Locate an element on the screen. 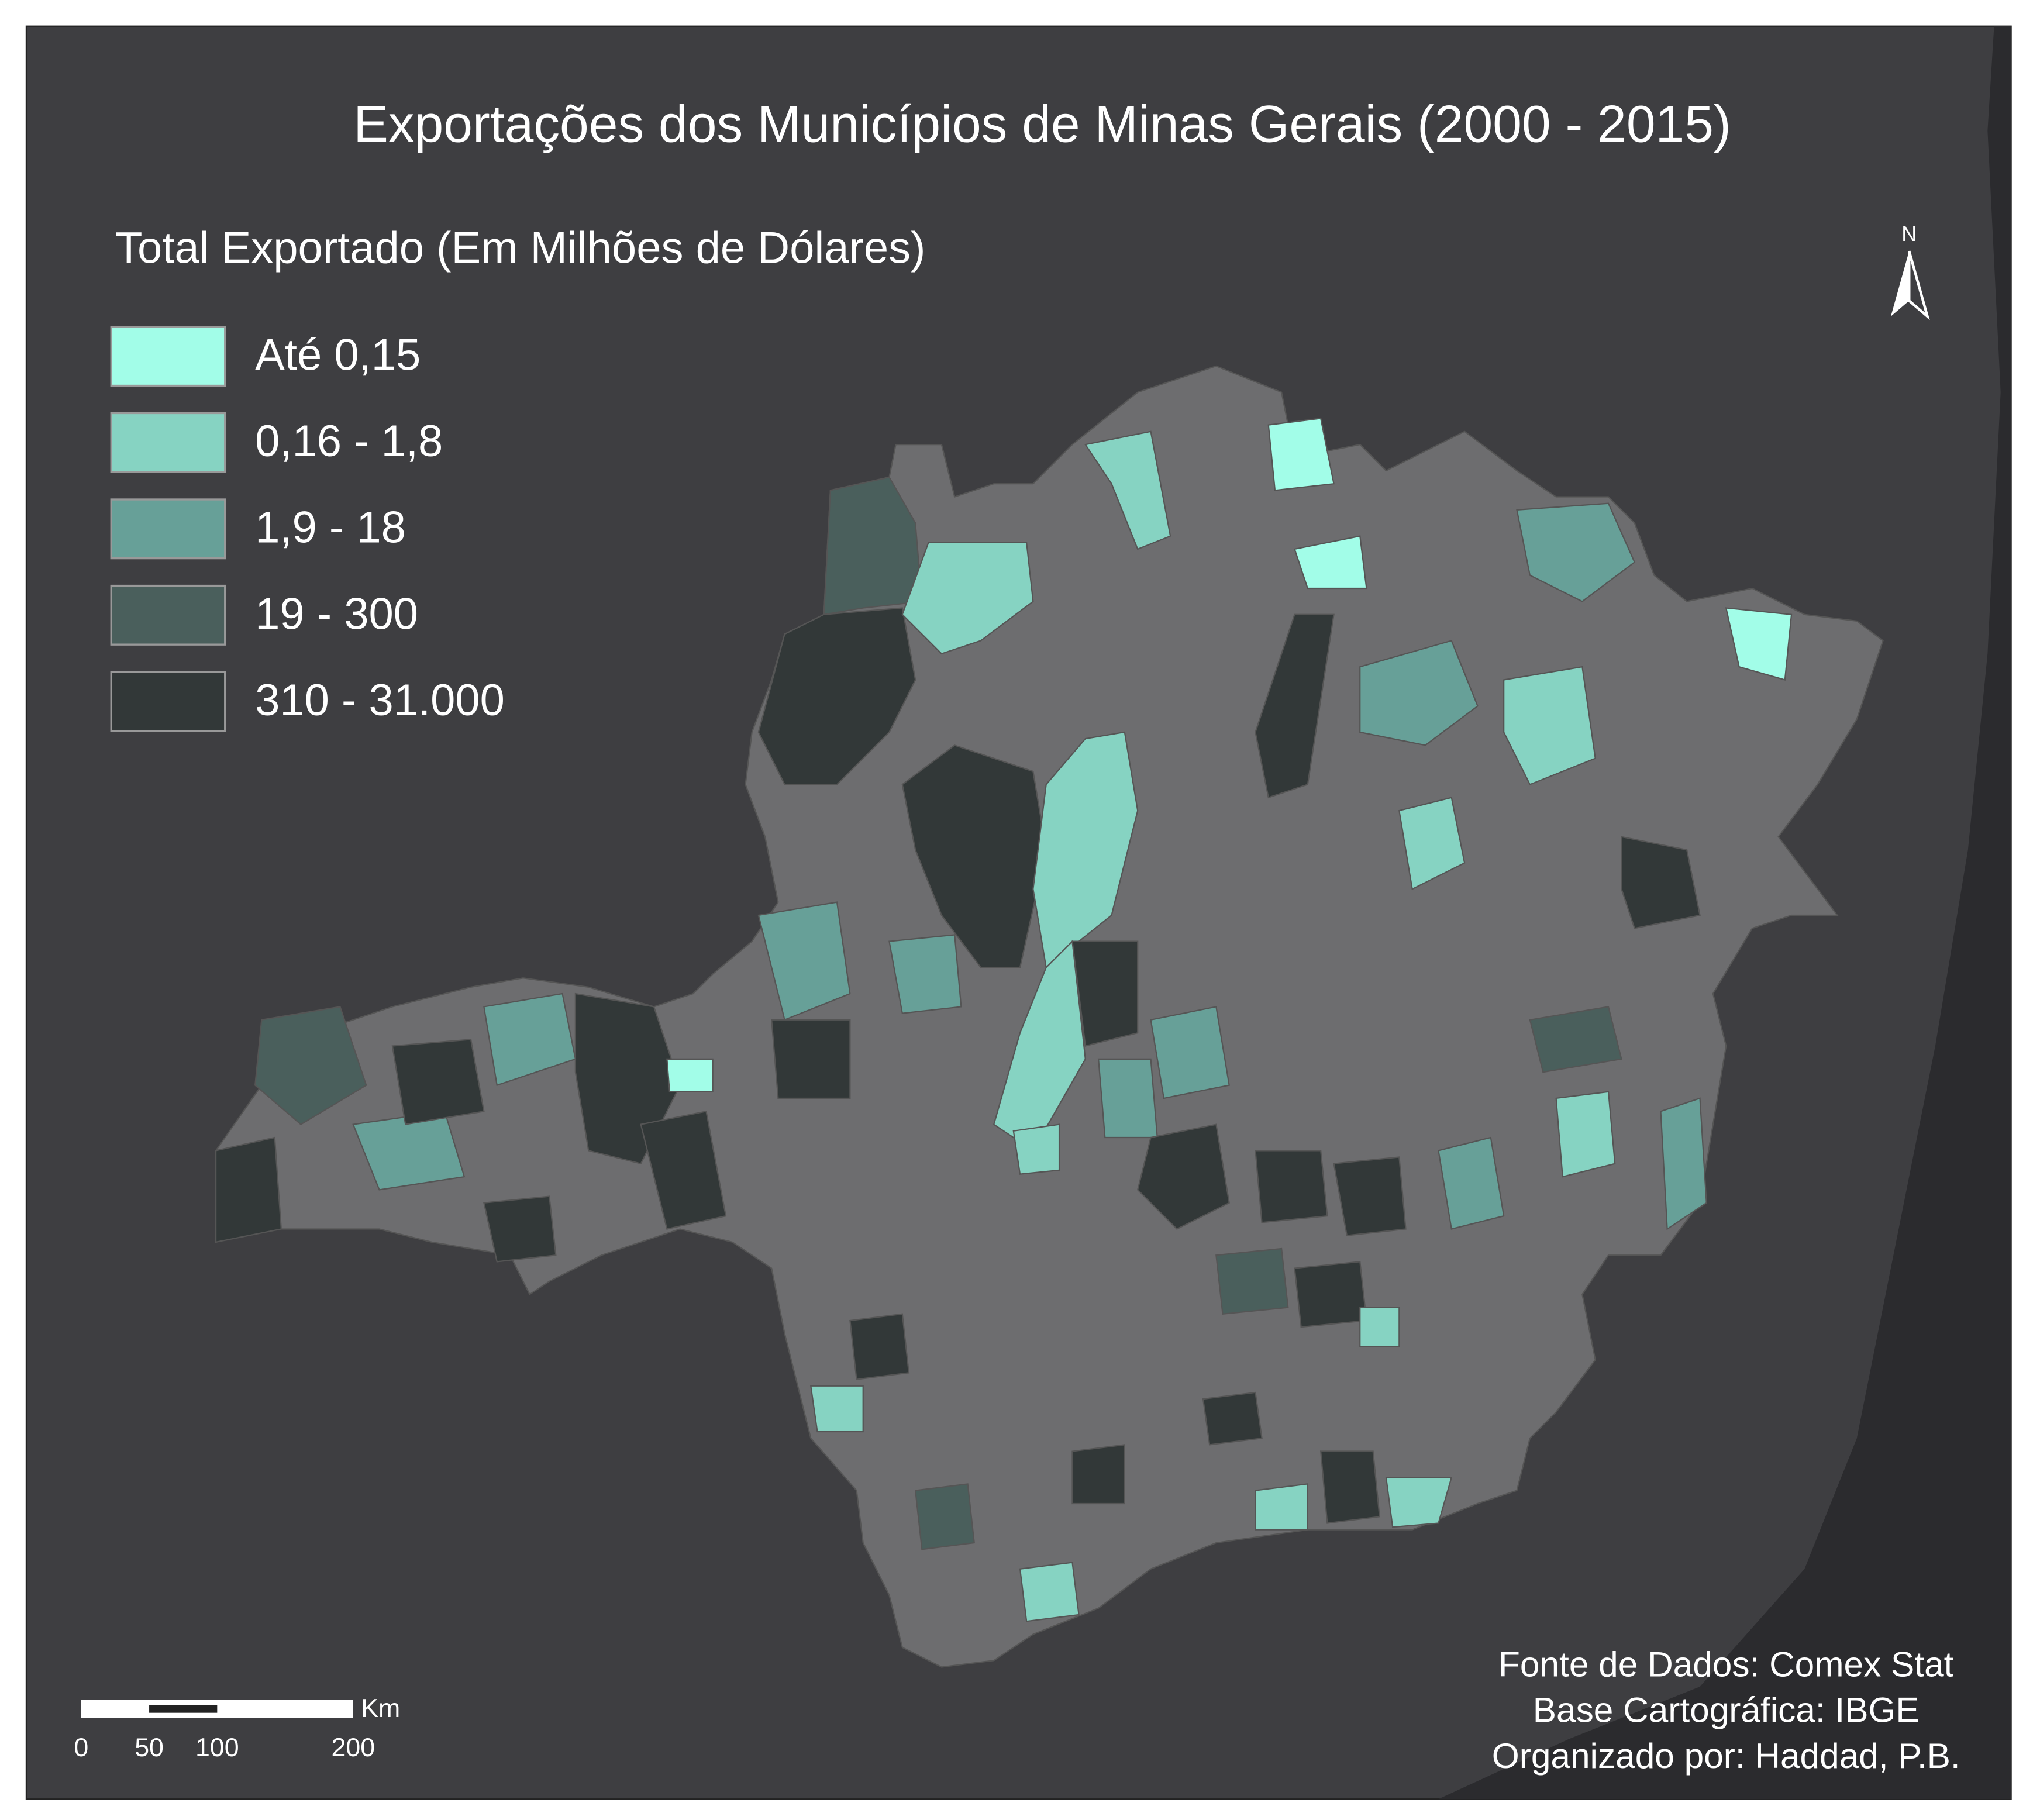 This screenshot has width=2040, height=1820. north-label: N is located at coordinates (1909, 234).